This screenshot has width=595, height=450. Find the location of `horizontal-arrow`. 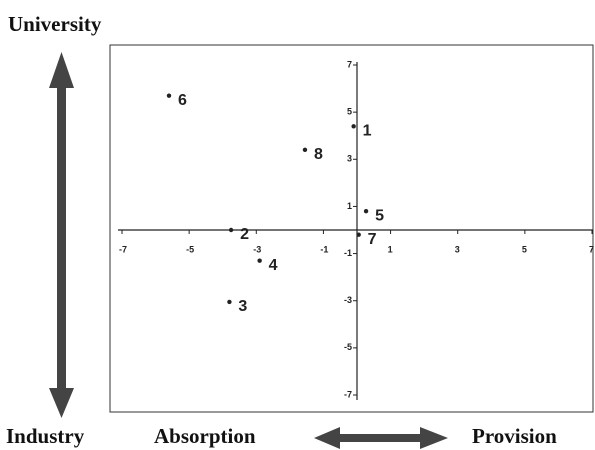

horizontal-arrow is located at coordinates (381, 438).